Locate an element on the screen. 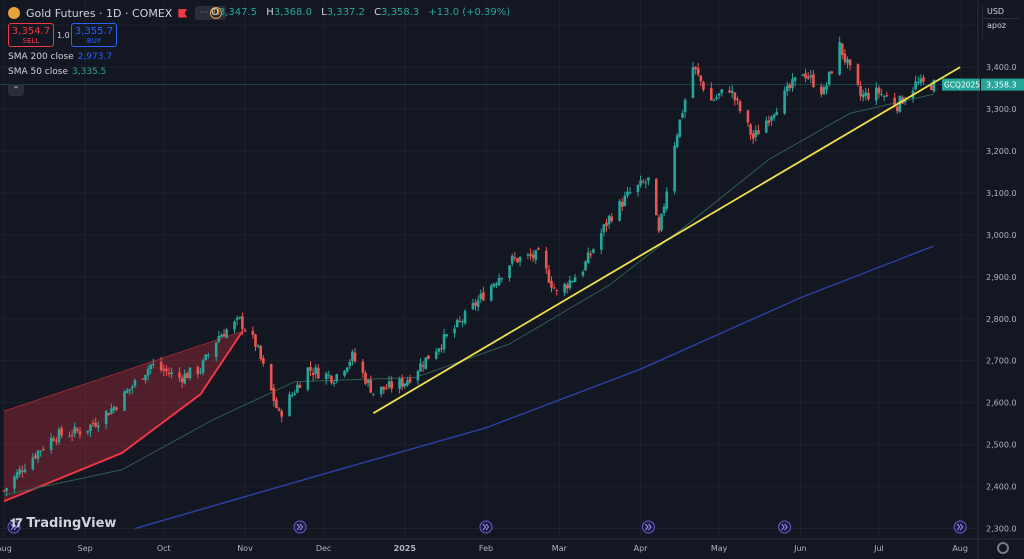 This screenshot has height=559, width=1024. y-tick-label: 2,800.0 is located at coordinates (1001, 319).